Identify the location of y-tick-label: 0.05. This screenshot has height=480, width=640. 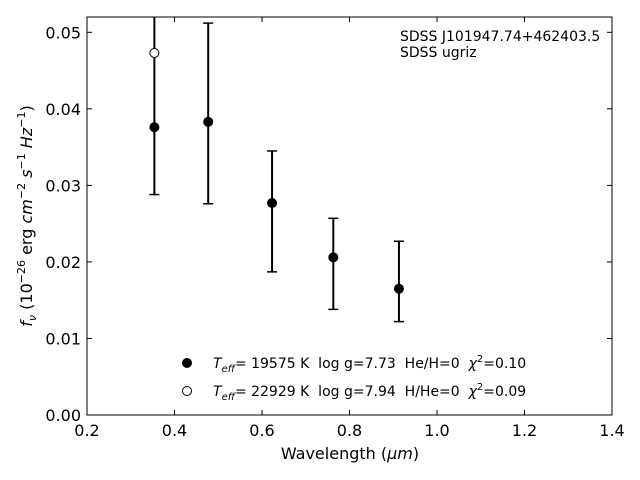
(63, 32).